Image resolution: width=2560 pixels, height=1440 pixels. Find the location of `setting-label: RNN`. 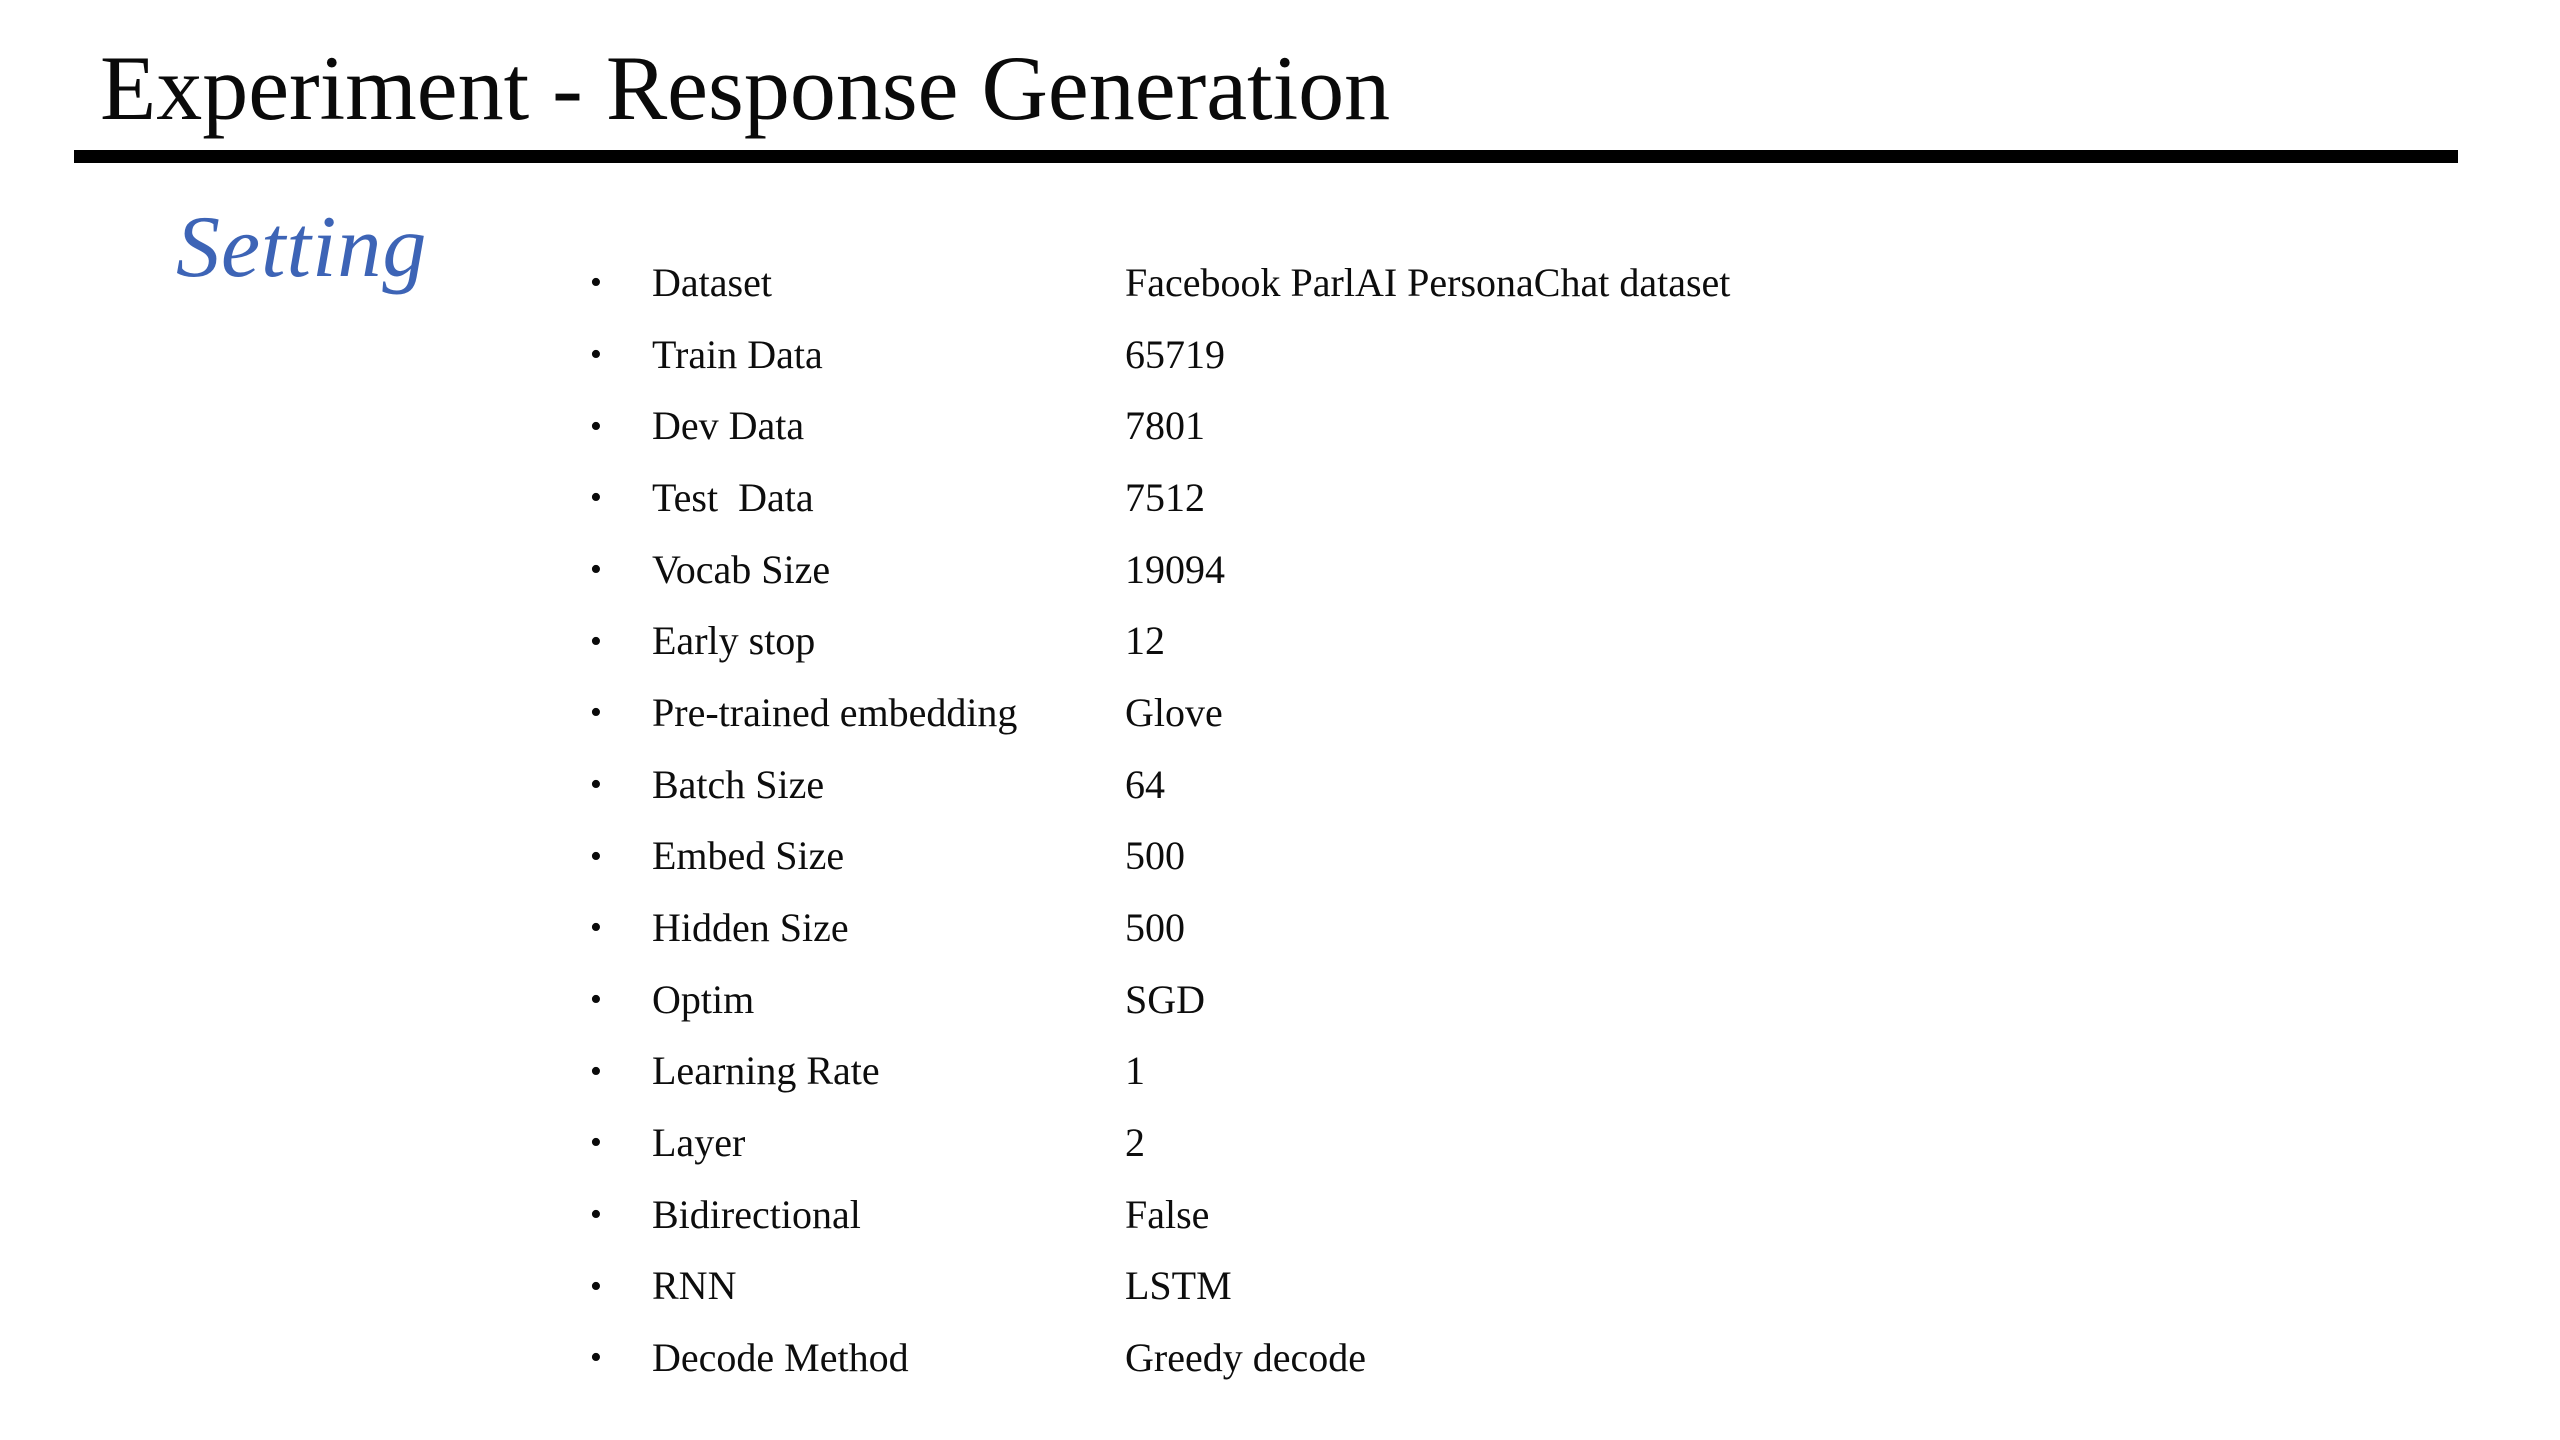

setting-label: RNN is located at coordinates (694, 1286).